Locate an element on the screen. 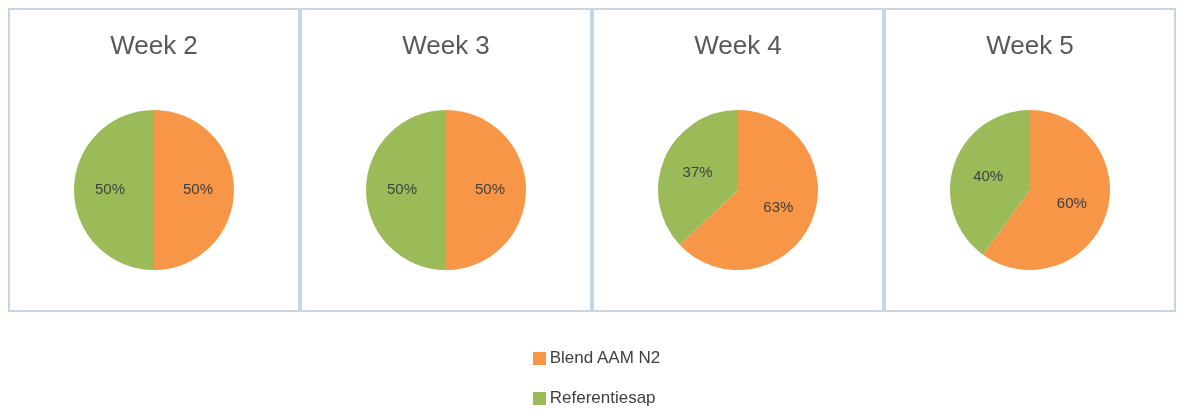 The height and width of the screenshot is (420, 1193). data-label: 63% is located at coordinates (778, 206).